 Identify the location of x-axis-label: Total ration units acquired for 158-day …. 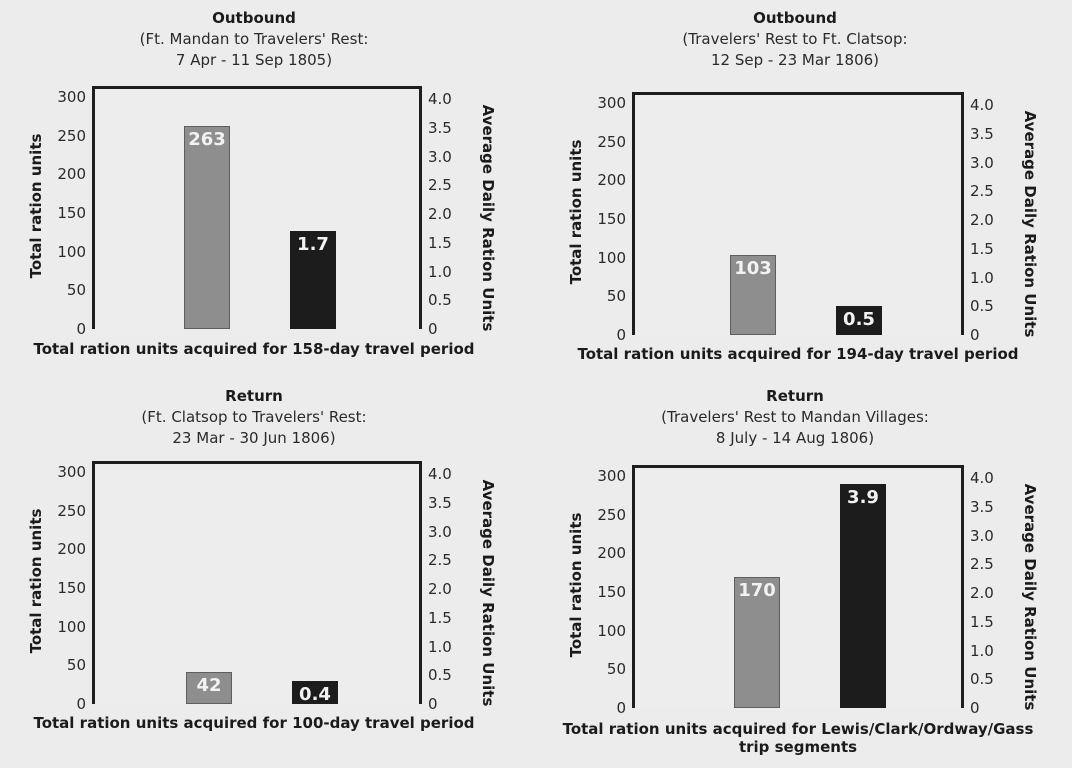
(254, 349).